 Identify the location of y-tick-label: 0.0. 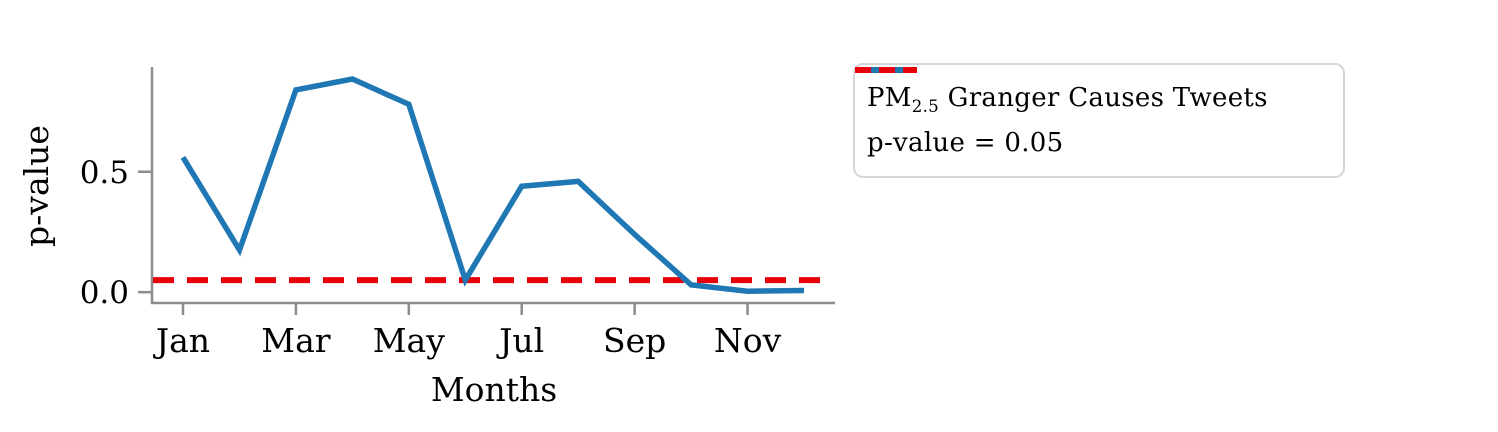
(104, 293).